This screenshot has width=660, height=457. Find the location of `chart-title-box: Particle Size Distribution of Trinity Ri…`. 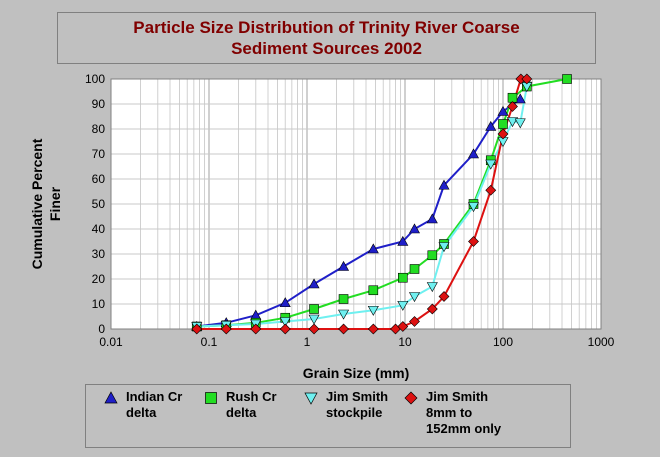

chart-title-box: Particle Size Distribution of Trinity Ri… is located at coordinates (326, 38).